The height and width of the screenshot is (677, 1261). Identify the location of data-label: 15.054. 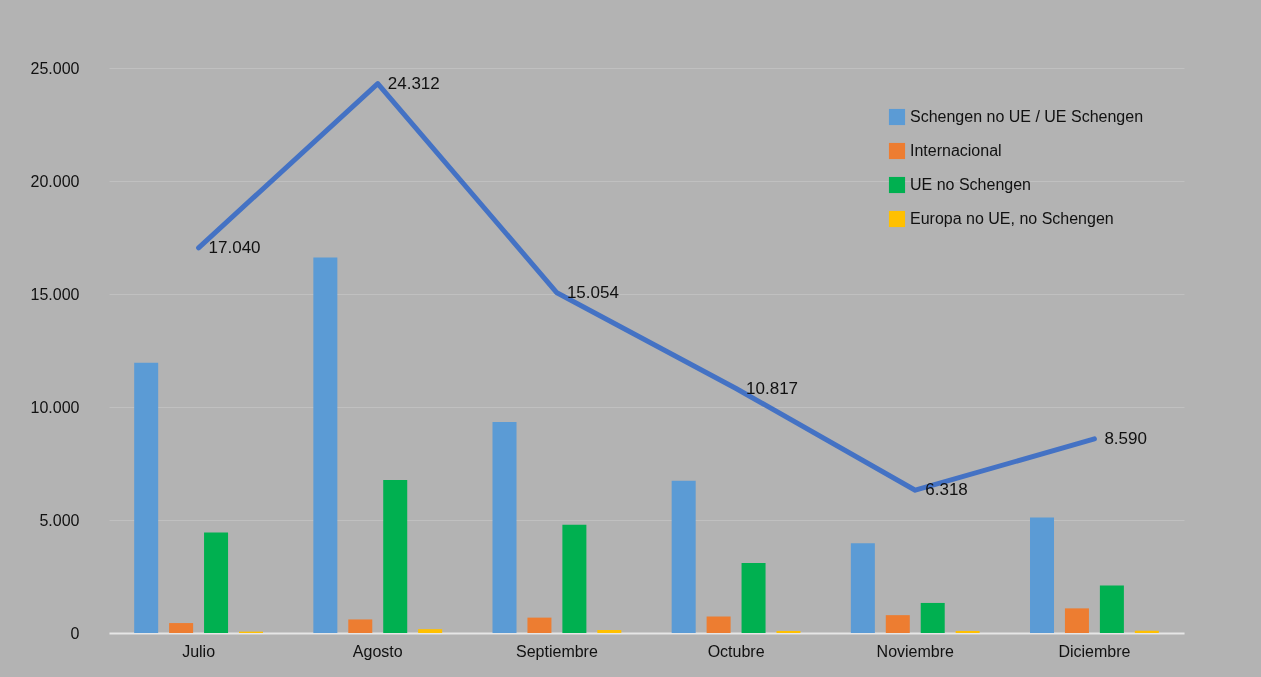
(592, 292).